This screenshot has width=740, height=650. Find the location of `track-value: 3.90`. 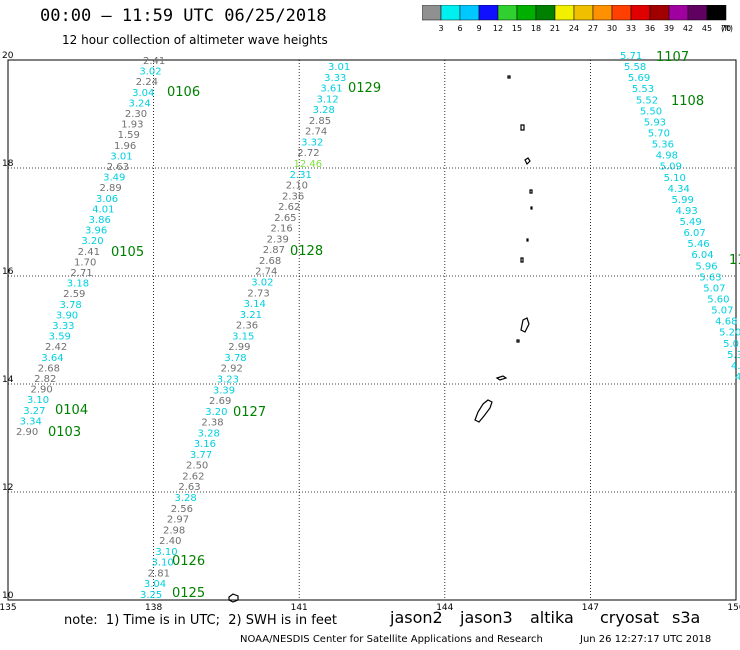

track-value: 3.90 is located at coordinates (67, 315).